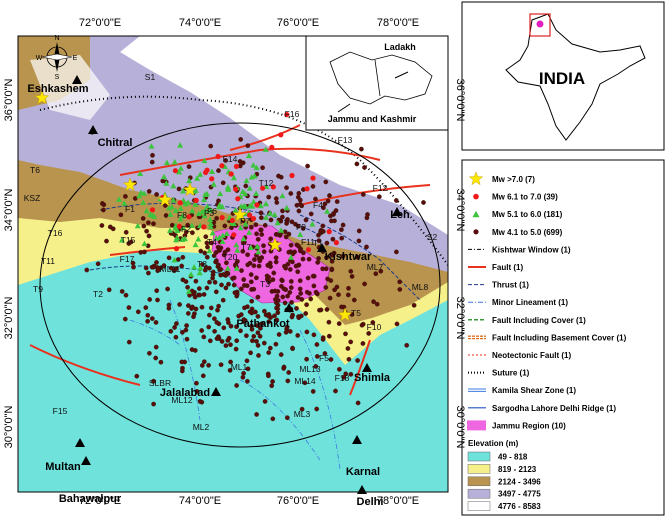 The width and height of the screenshot is (669, 522). I want to click on lat-label: 32°0'0"N, so click(460, 318).